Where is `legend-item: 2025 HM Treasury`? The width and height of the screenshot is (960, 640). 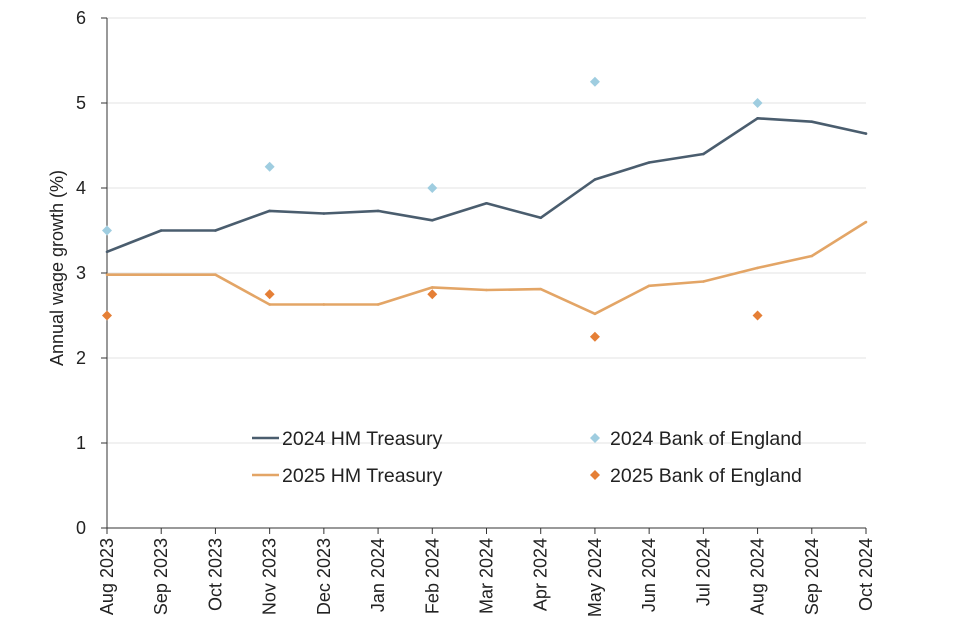
legend-item: 2025 HM Treasury is located at coordinates (347, 476).